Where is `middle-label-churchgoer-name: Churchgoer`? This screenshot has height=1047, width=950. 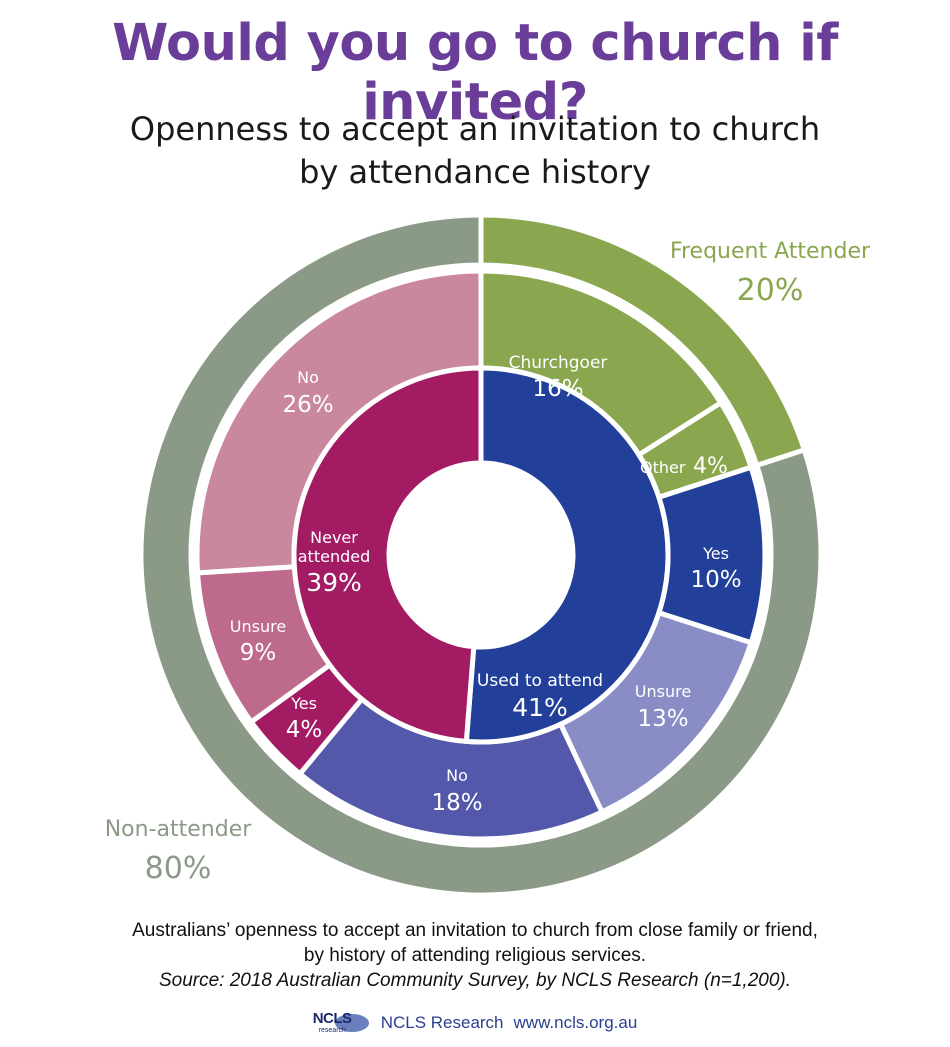 middle-label-churchgoer-name: Churchgoer is located at coordinates (558, 363).